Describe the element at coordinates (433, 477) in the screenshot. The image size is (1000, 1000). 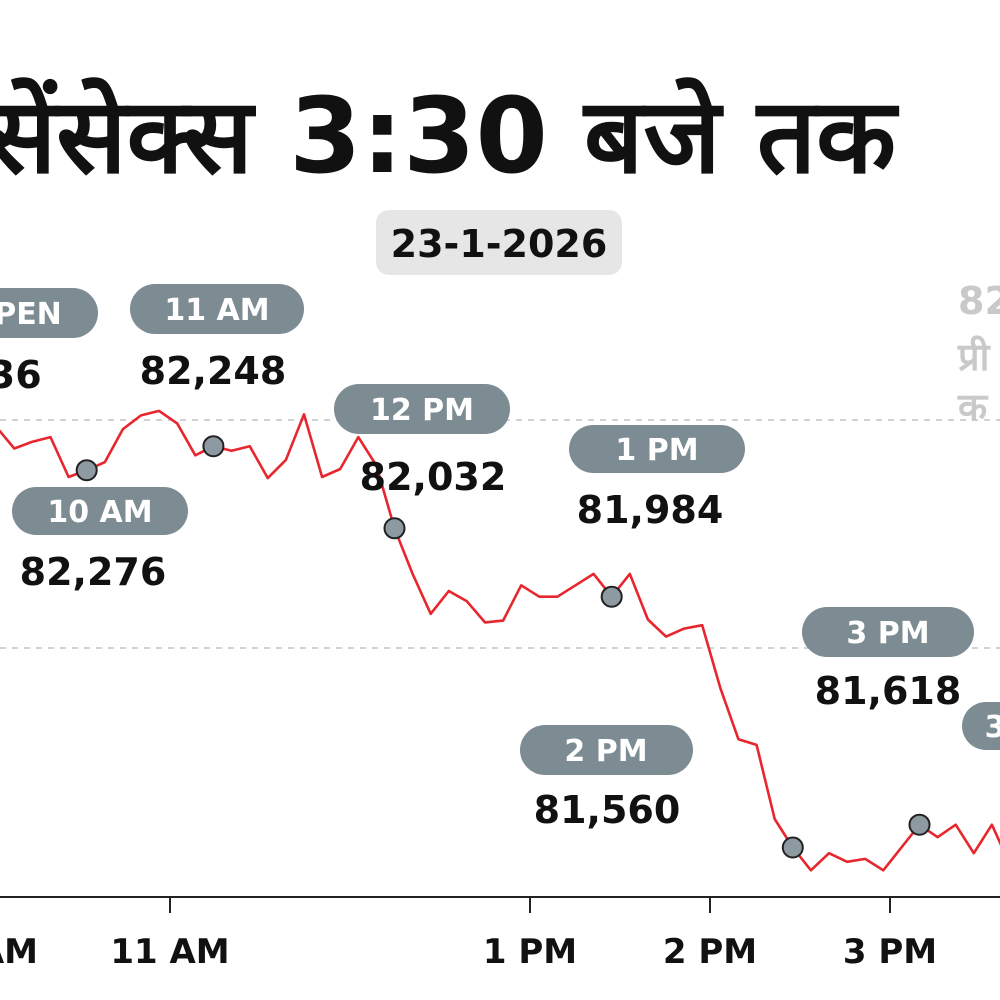
I see `checkpoint-value-label: 82,032` at that location.